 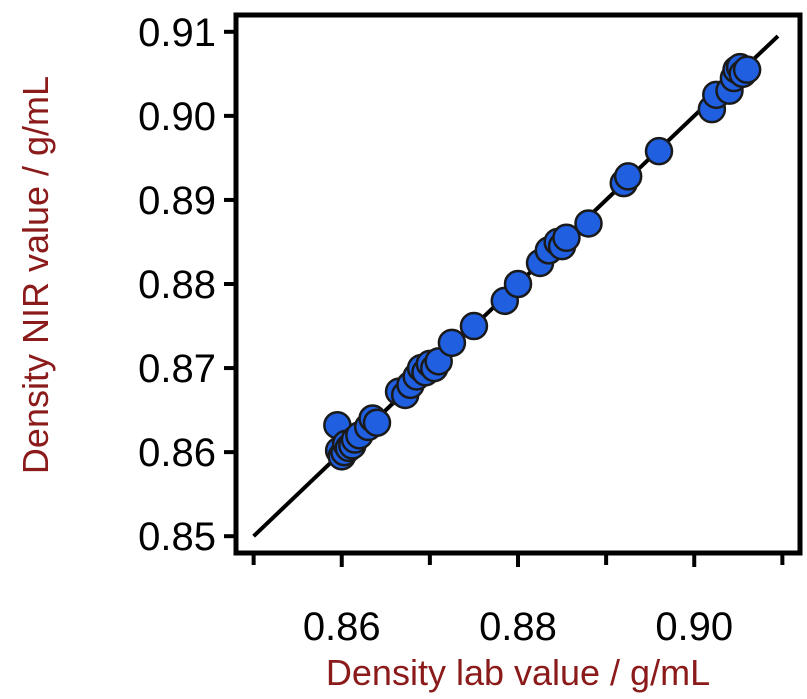 What do you see at coordinates (177, 33) in the screenshot?
I see `y-tick-label-6: 0.91` at bounding box center [177, 33].